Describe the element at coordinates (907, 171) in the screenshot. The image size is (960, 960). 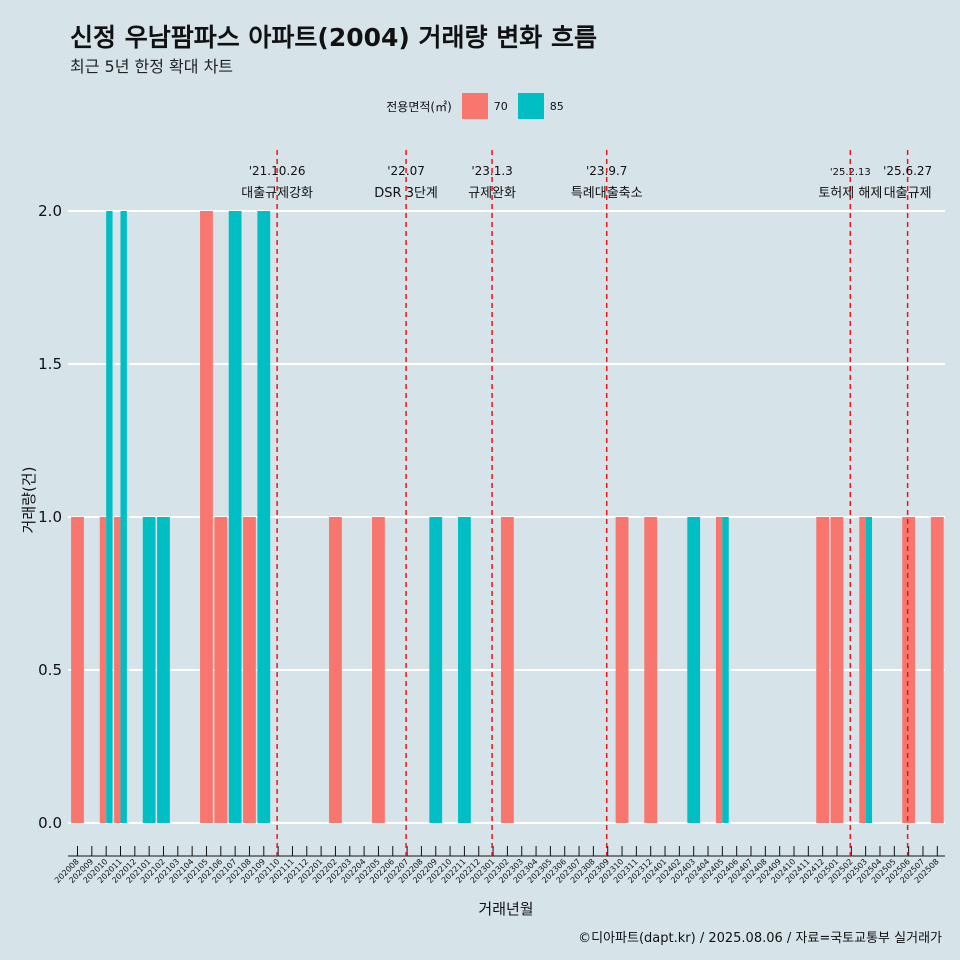
I see `event-date: '25.6.27` at that location.